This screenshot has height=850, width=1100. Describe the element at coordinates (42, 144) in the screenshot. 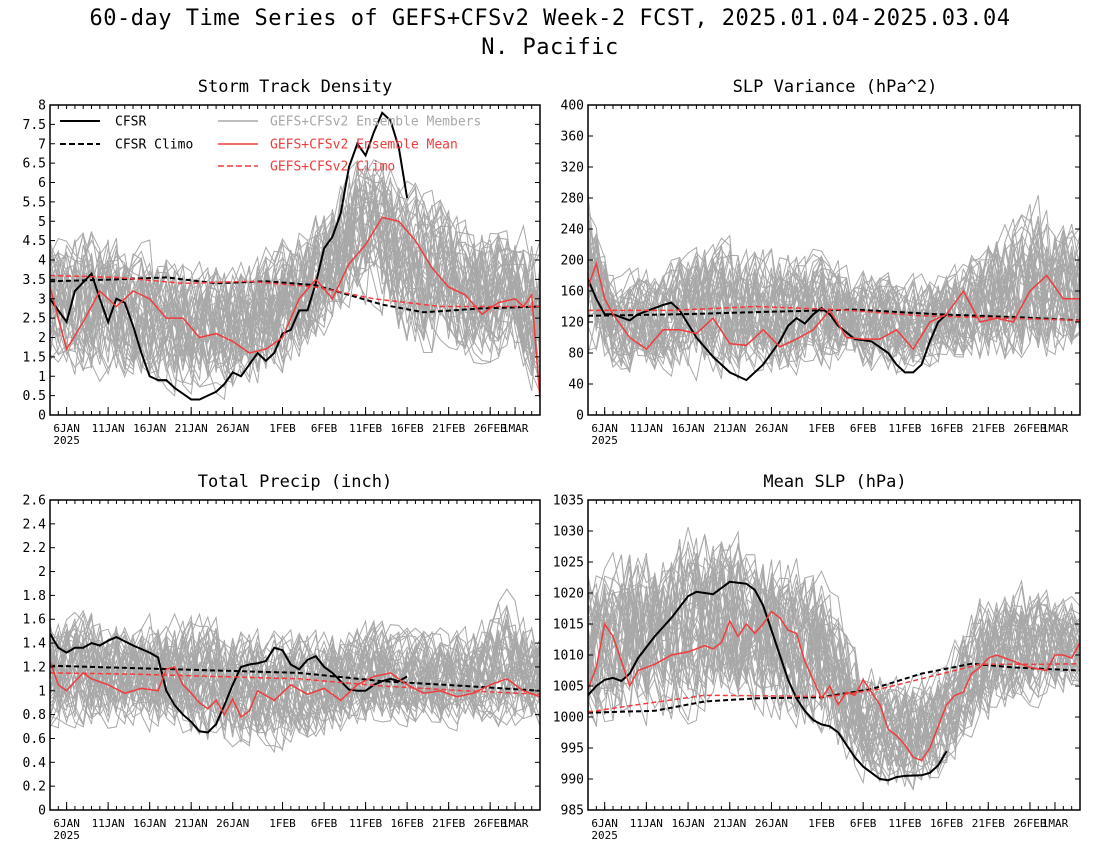

I see `y-tick-label: 7` at that location.